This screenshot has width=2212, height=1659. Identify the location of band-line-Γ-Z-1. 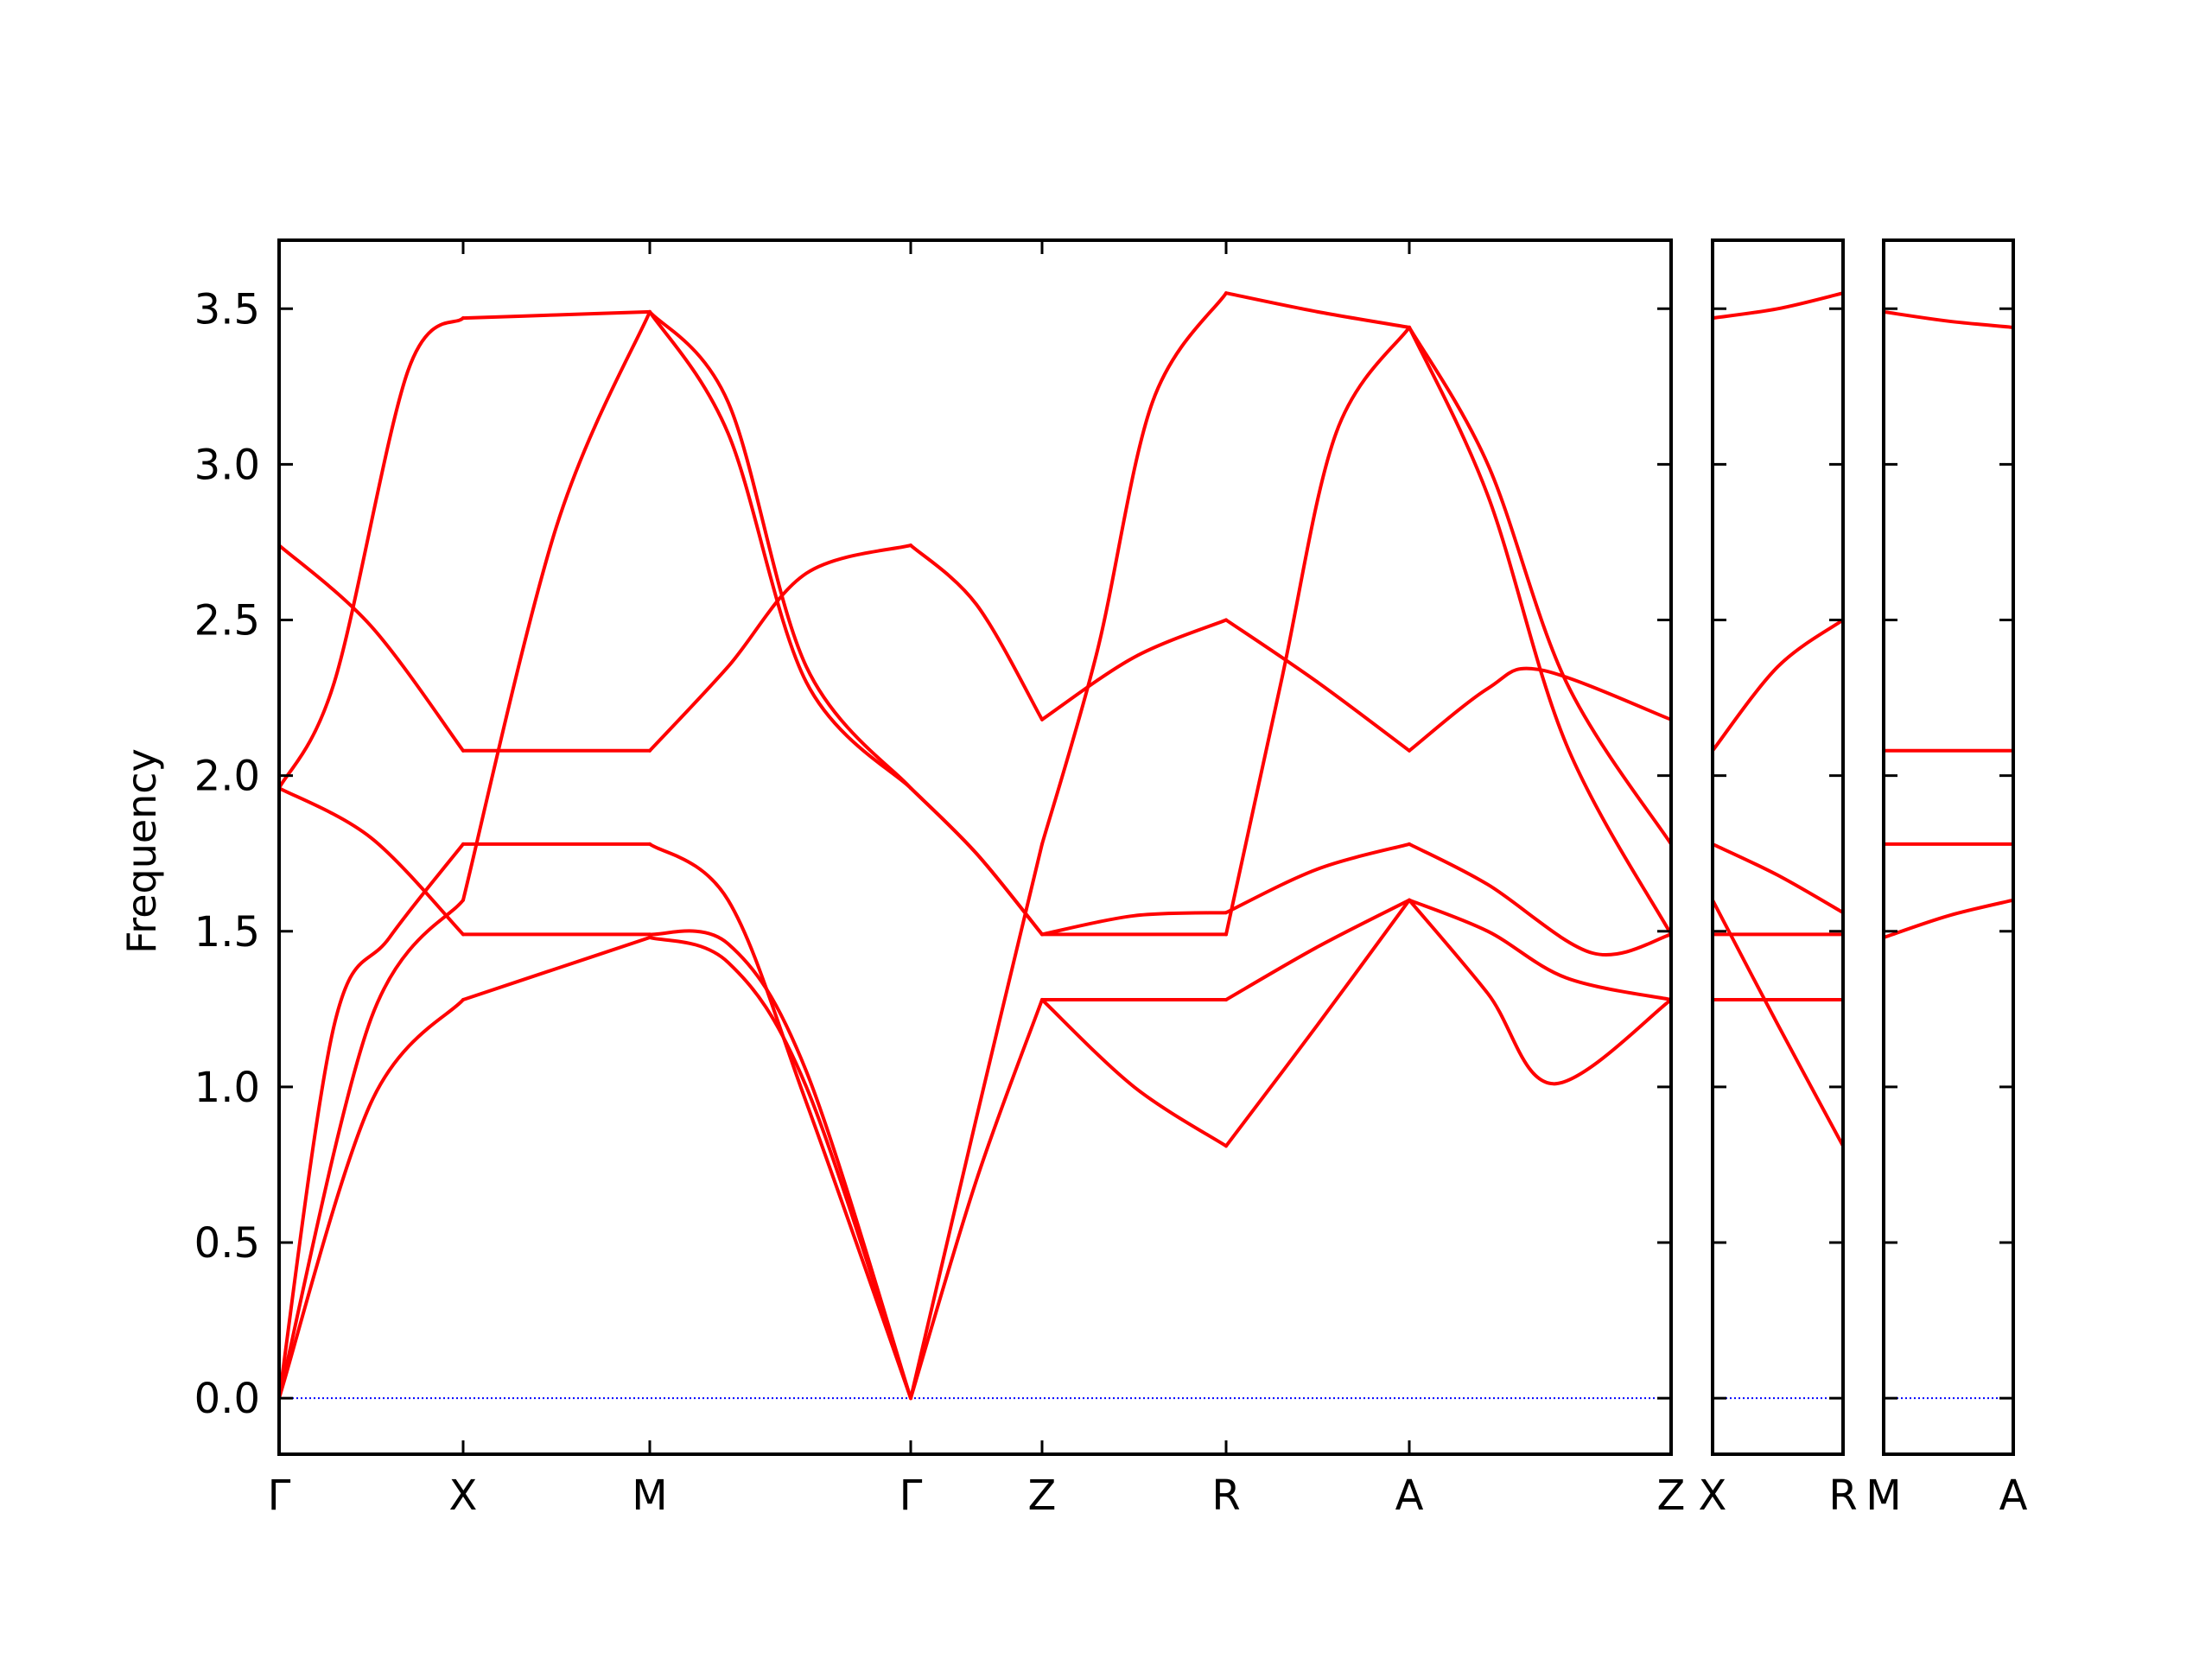
(976, 1121).